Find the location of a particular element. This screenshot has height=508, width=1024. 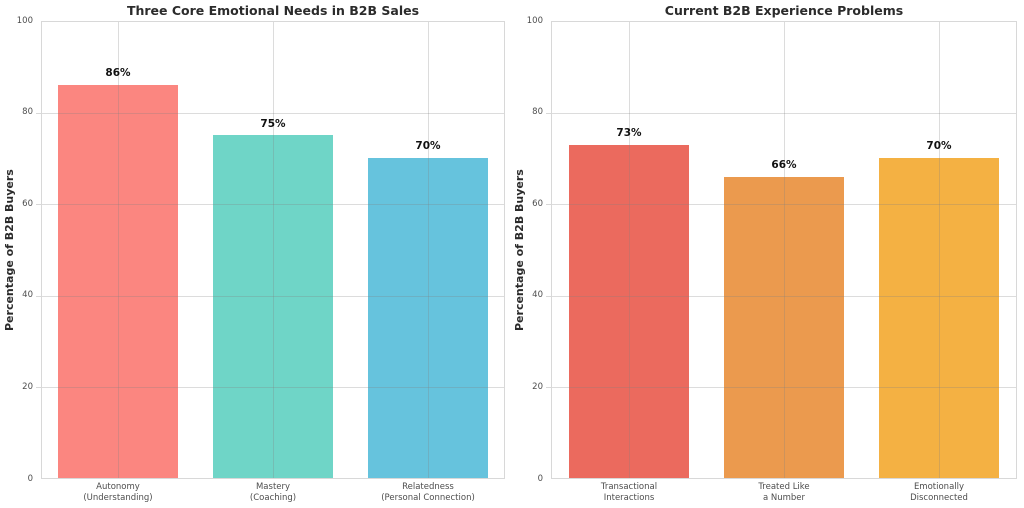

x-tick-label: Treated Like a Number is located at coordinates (784, 492).